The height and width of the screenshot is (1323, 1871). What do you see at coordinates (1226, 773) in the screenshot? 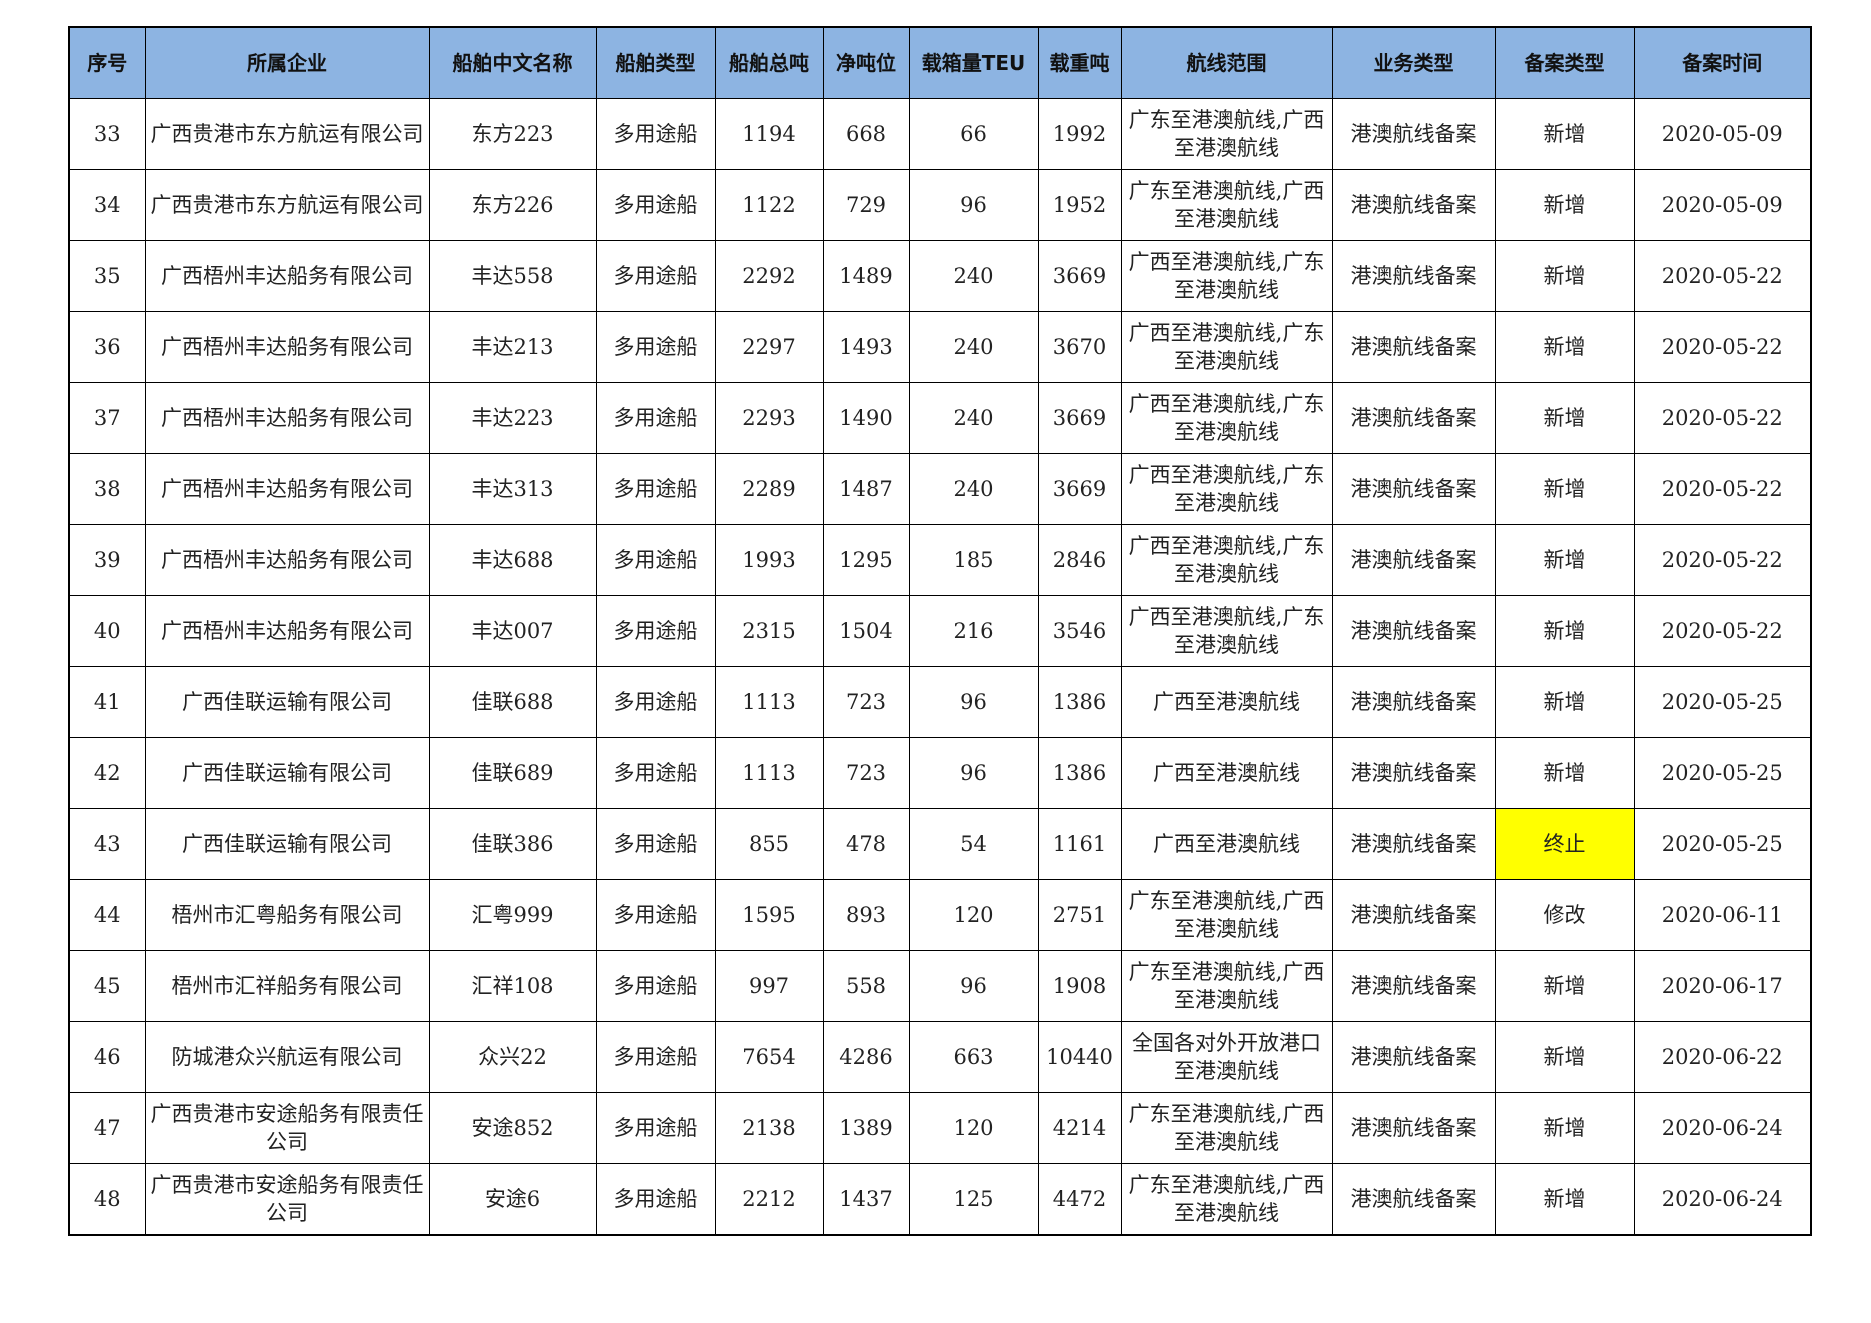
I see `cell-route: 广西至港澳航线` at bounding box center [1226, 773].